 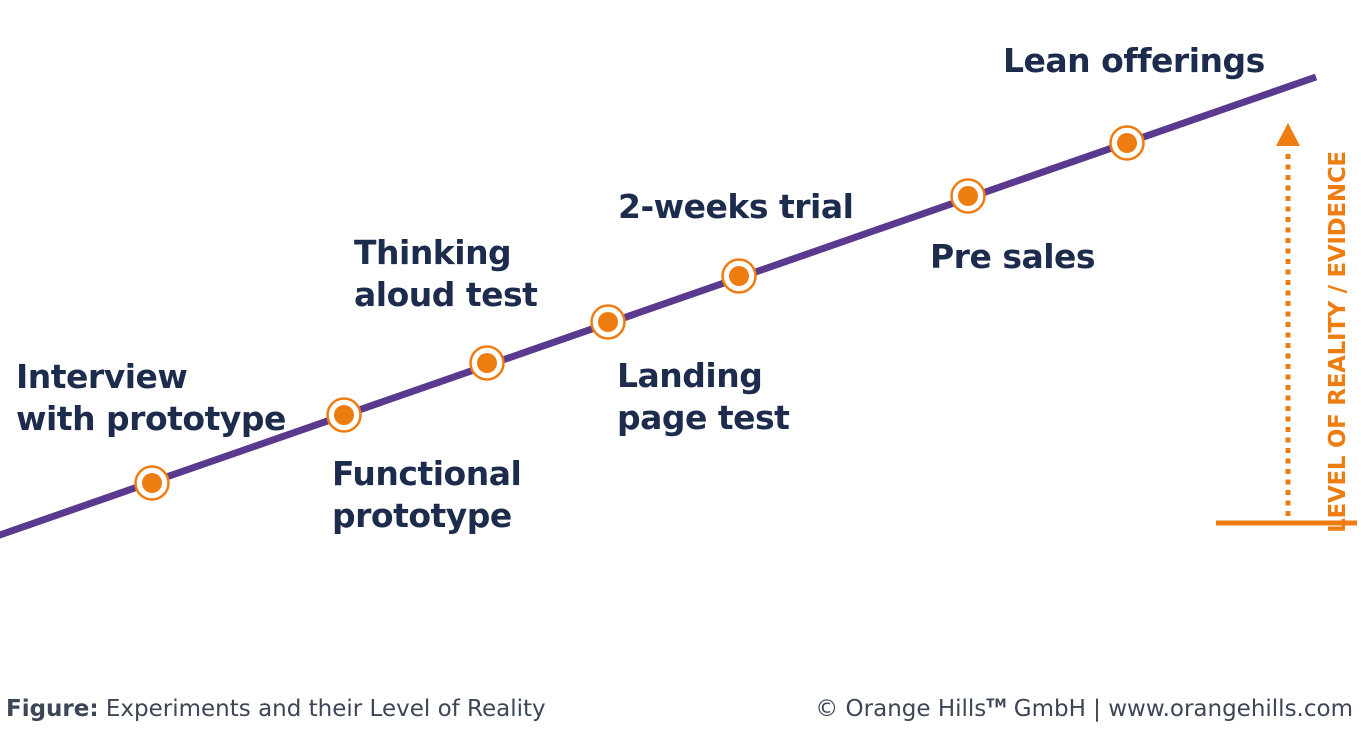 What do you see at coordinates (1338, 342) in the screenshot?
I see `y-axis-label: LEVEL OF REALITY / EVIDENCE` at bounding box center [1338, 342].